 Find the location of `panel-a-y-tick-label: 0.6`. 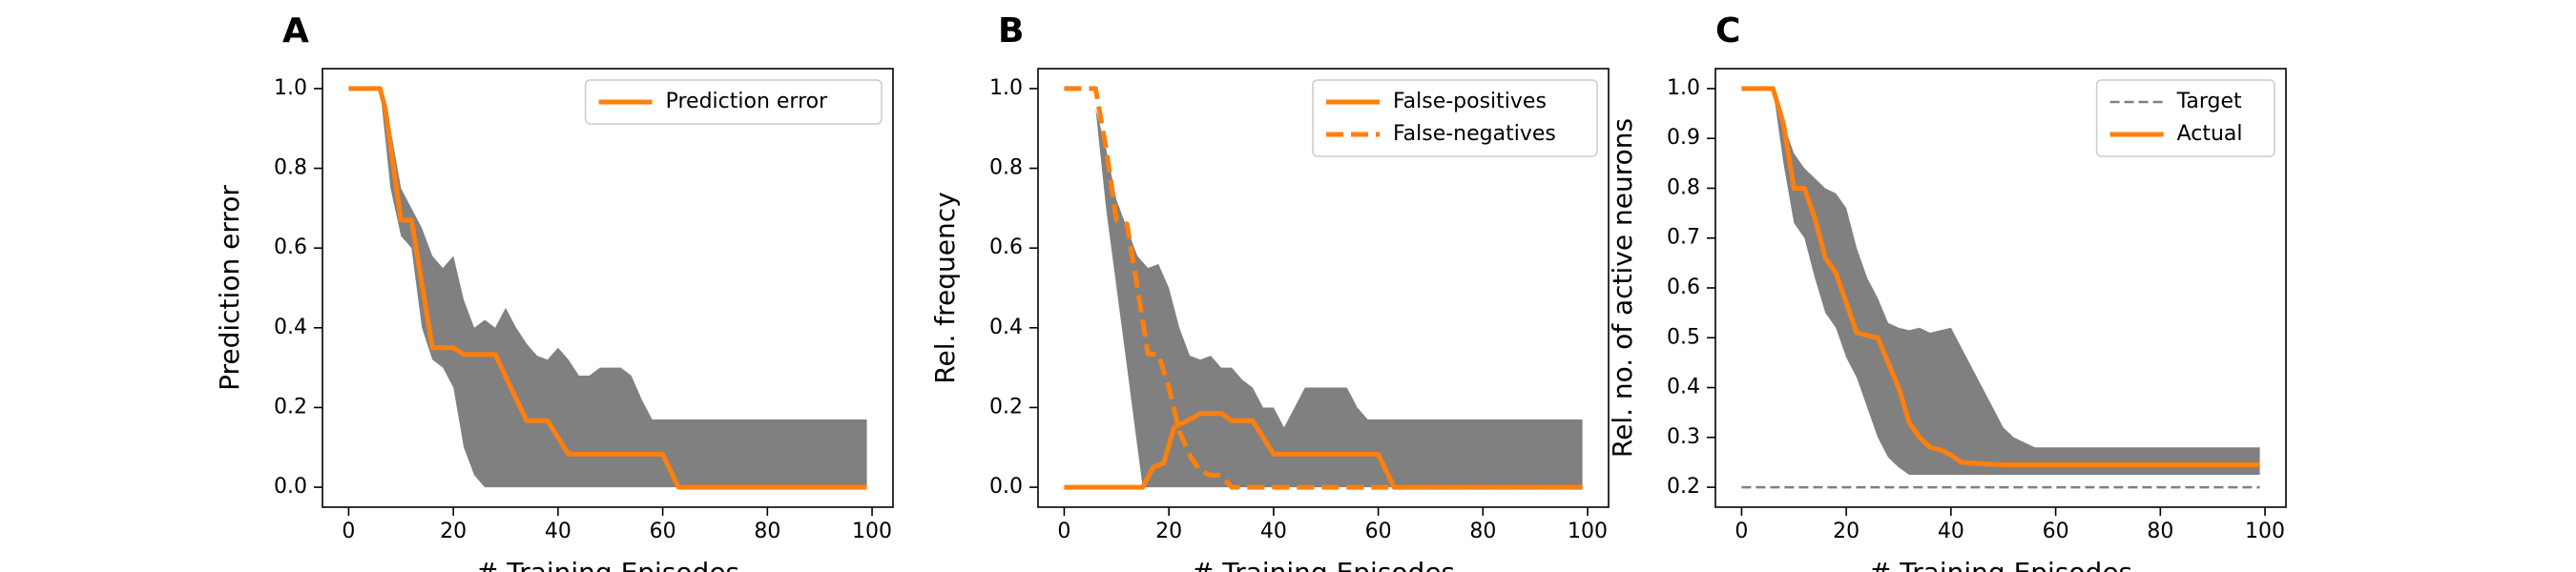

panel-a-y-tick-label: 0.6 is located at coordinates (290, 247).